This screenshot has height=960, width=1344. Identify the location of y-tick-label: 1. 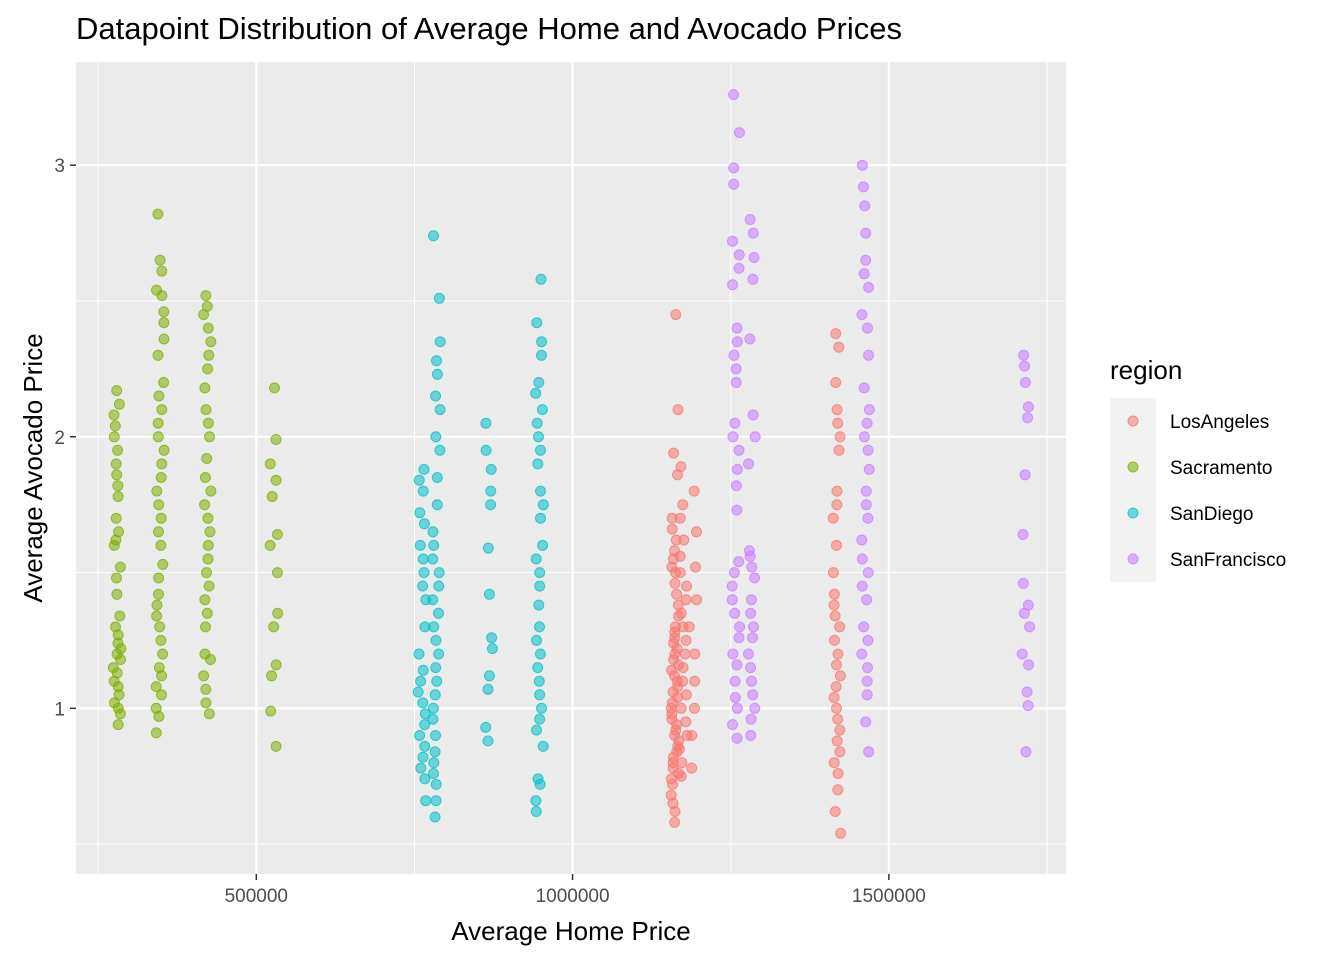
(59, 709).